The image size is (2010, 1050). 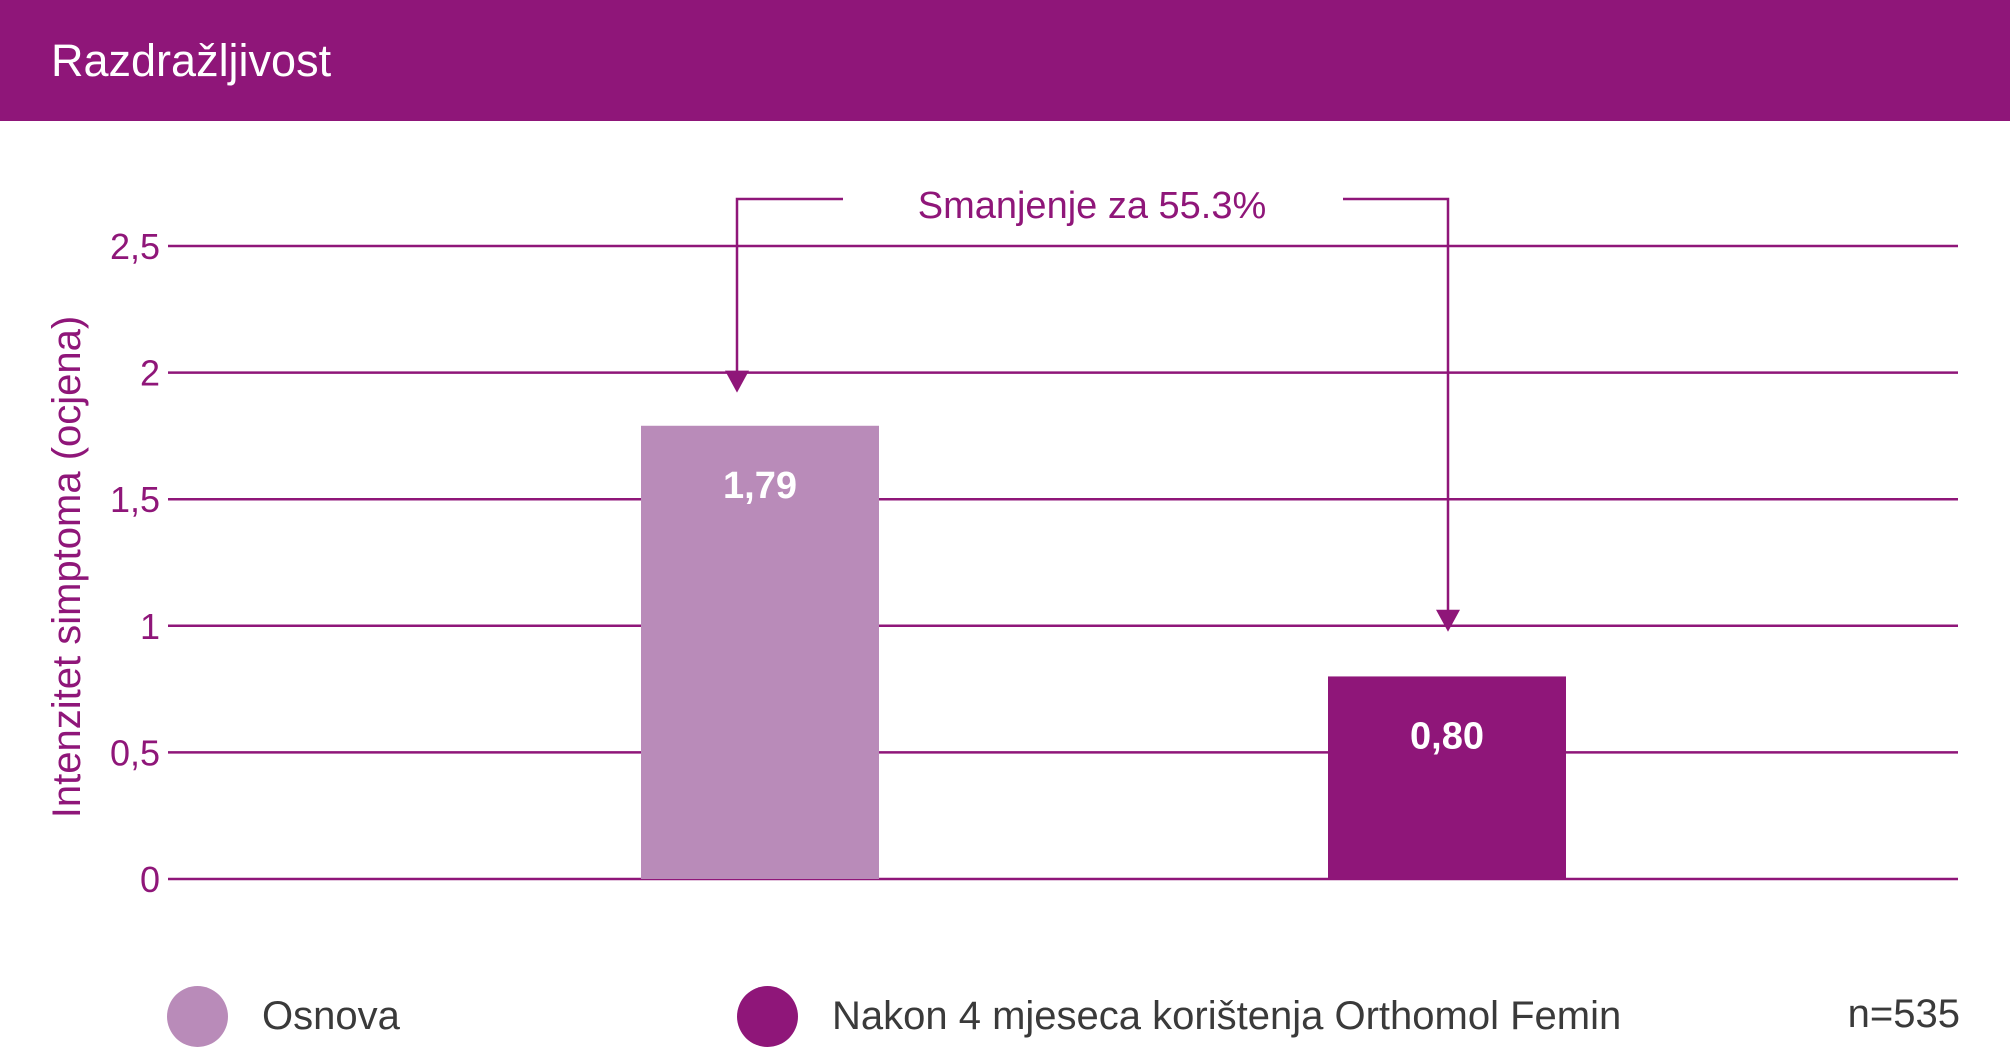 I want to click on y-tick-label: 0,5, so click(x=135, y=752).